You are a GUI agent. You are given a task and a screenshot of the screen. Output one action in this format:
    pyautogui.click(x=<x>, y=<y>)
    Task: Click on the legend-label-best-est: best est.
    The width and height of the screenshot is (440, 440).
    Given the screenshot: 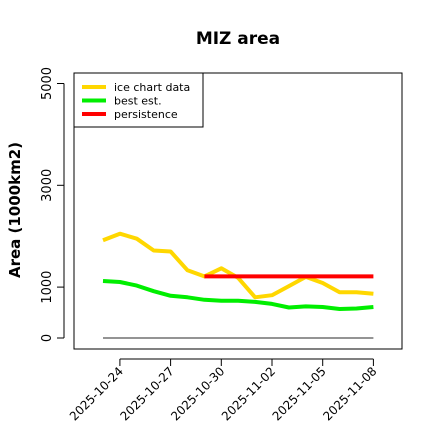 What is the action you would take?
    pyautogui.click(x=138, y=101)
    